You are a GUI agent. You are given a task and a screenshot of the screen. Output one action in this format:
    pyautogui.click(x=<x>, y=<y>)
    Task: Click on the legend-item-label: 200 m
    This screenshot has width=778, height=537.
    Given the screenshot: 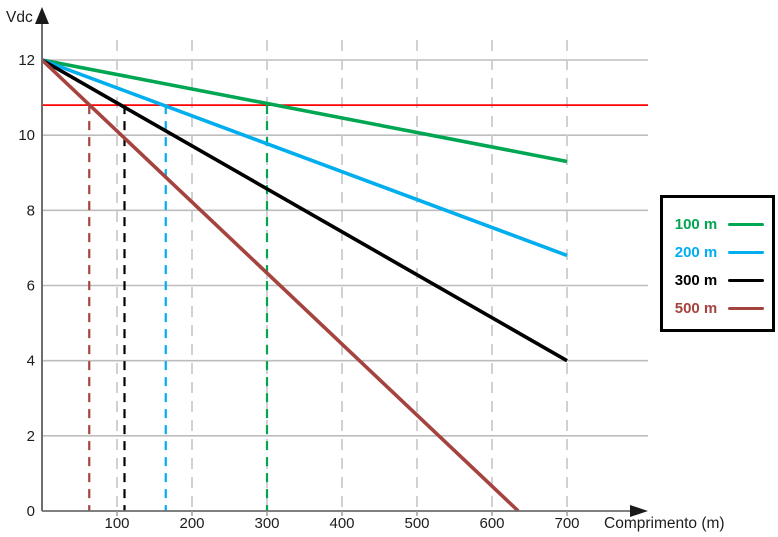 What is the action you would take?
    pyautogui.click(x=696, y=252)
    